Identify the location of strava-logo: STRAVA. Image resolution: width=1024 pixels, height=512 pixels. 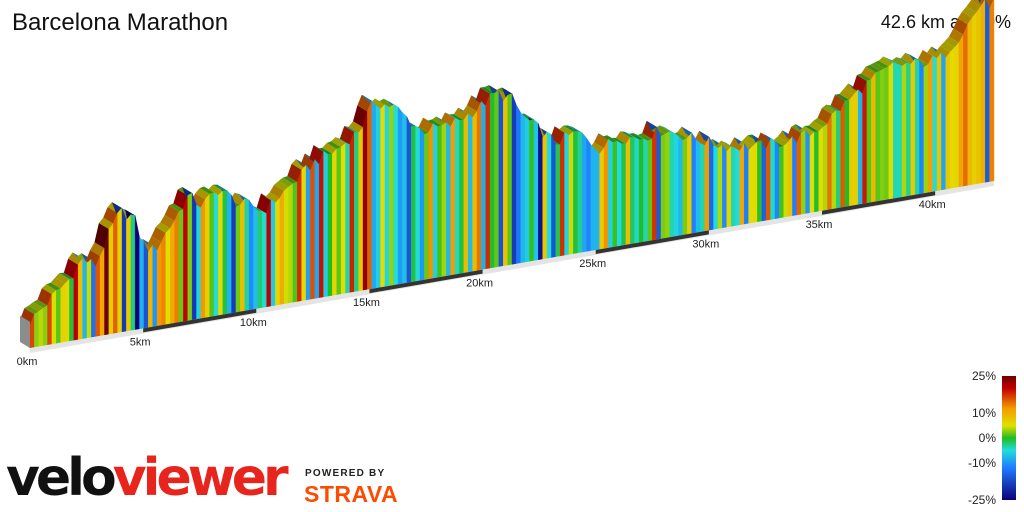
(351, 494).